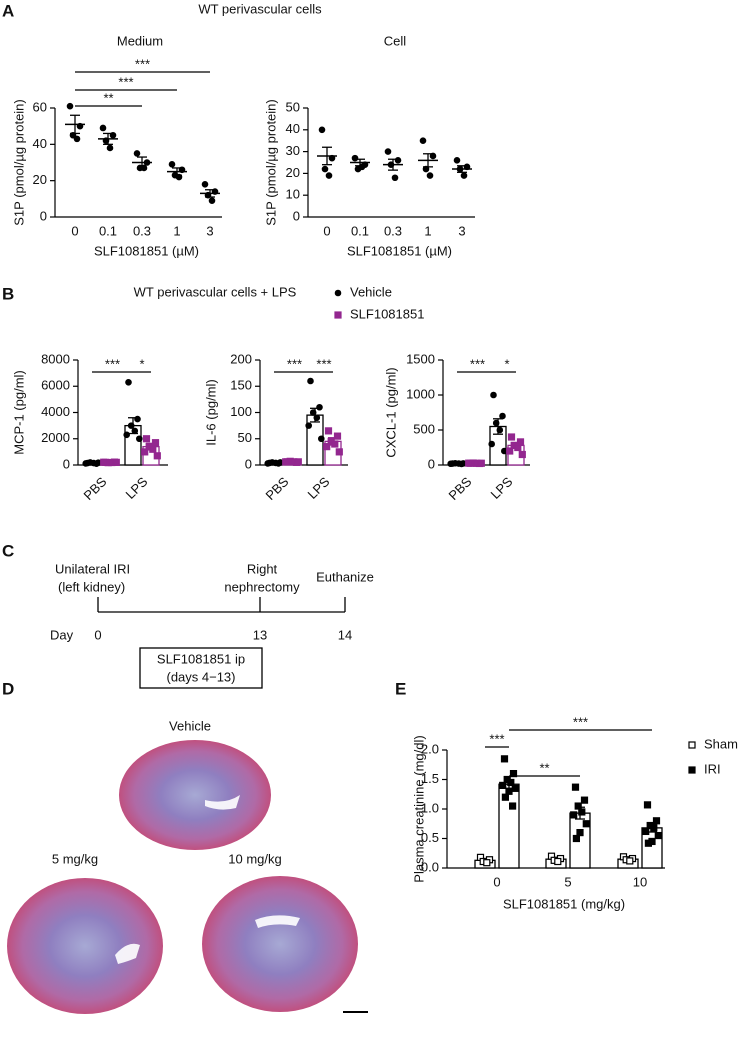 The image size is (747, 1038). I want to click on y-tick-label: 500, so click(424, 428).